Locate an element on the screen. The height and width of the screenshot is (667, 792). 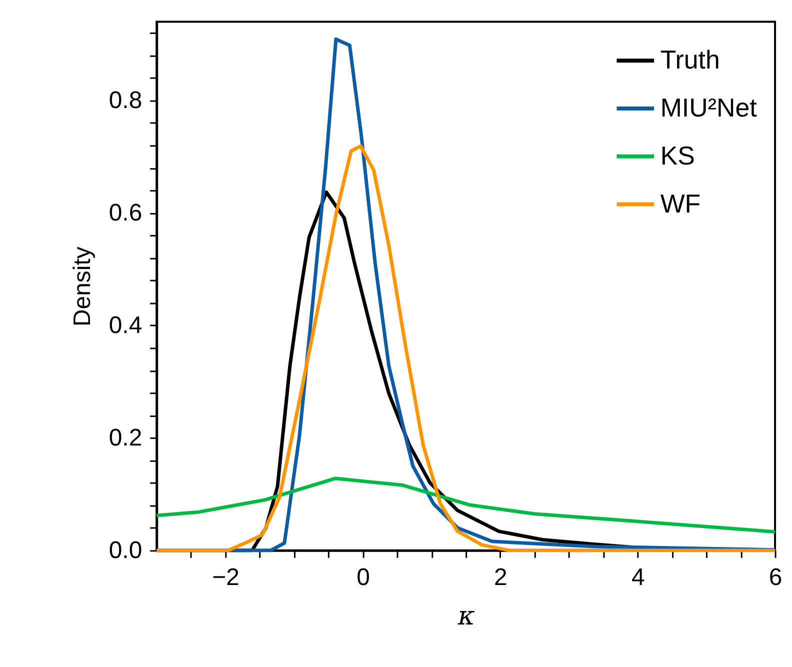
x-axis-title: κ is located at coordinates (465, 617).